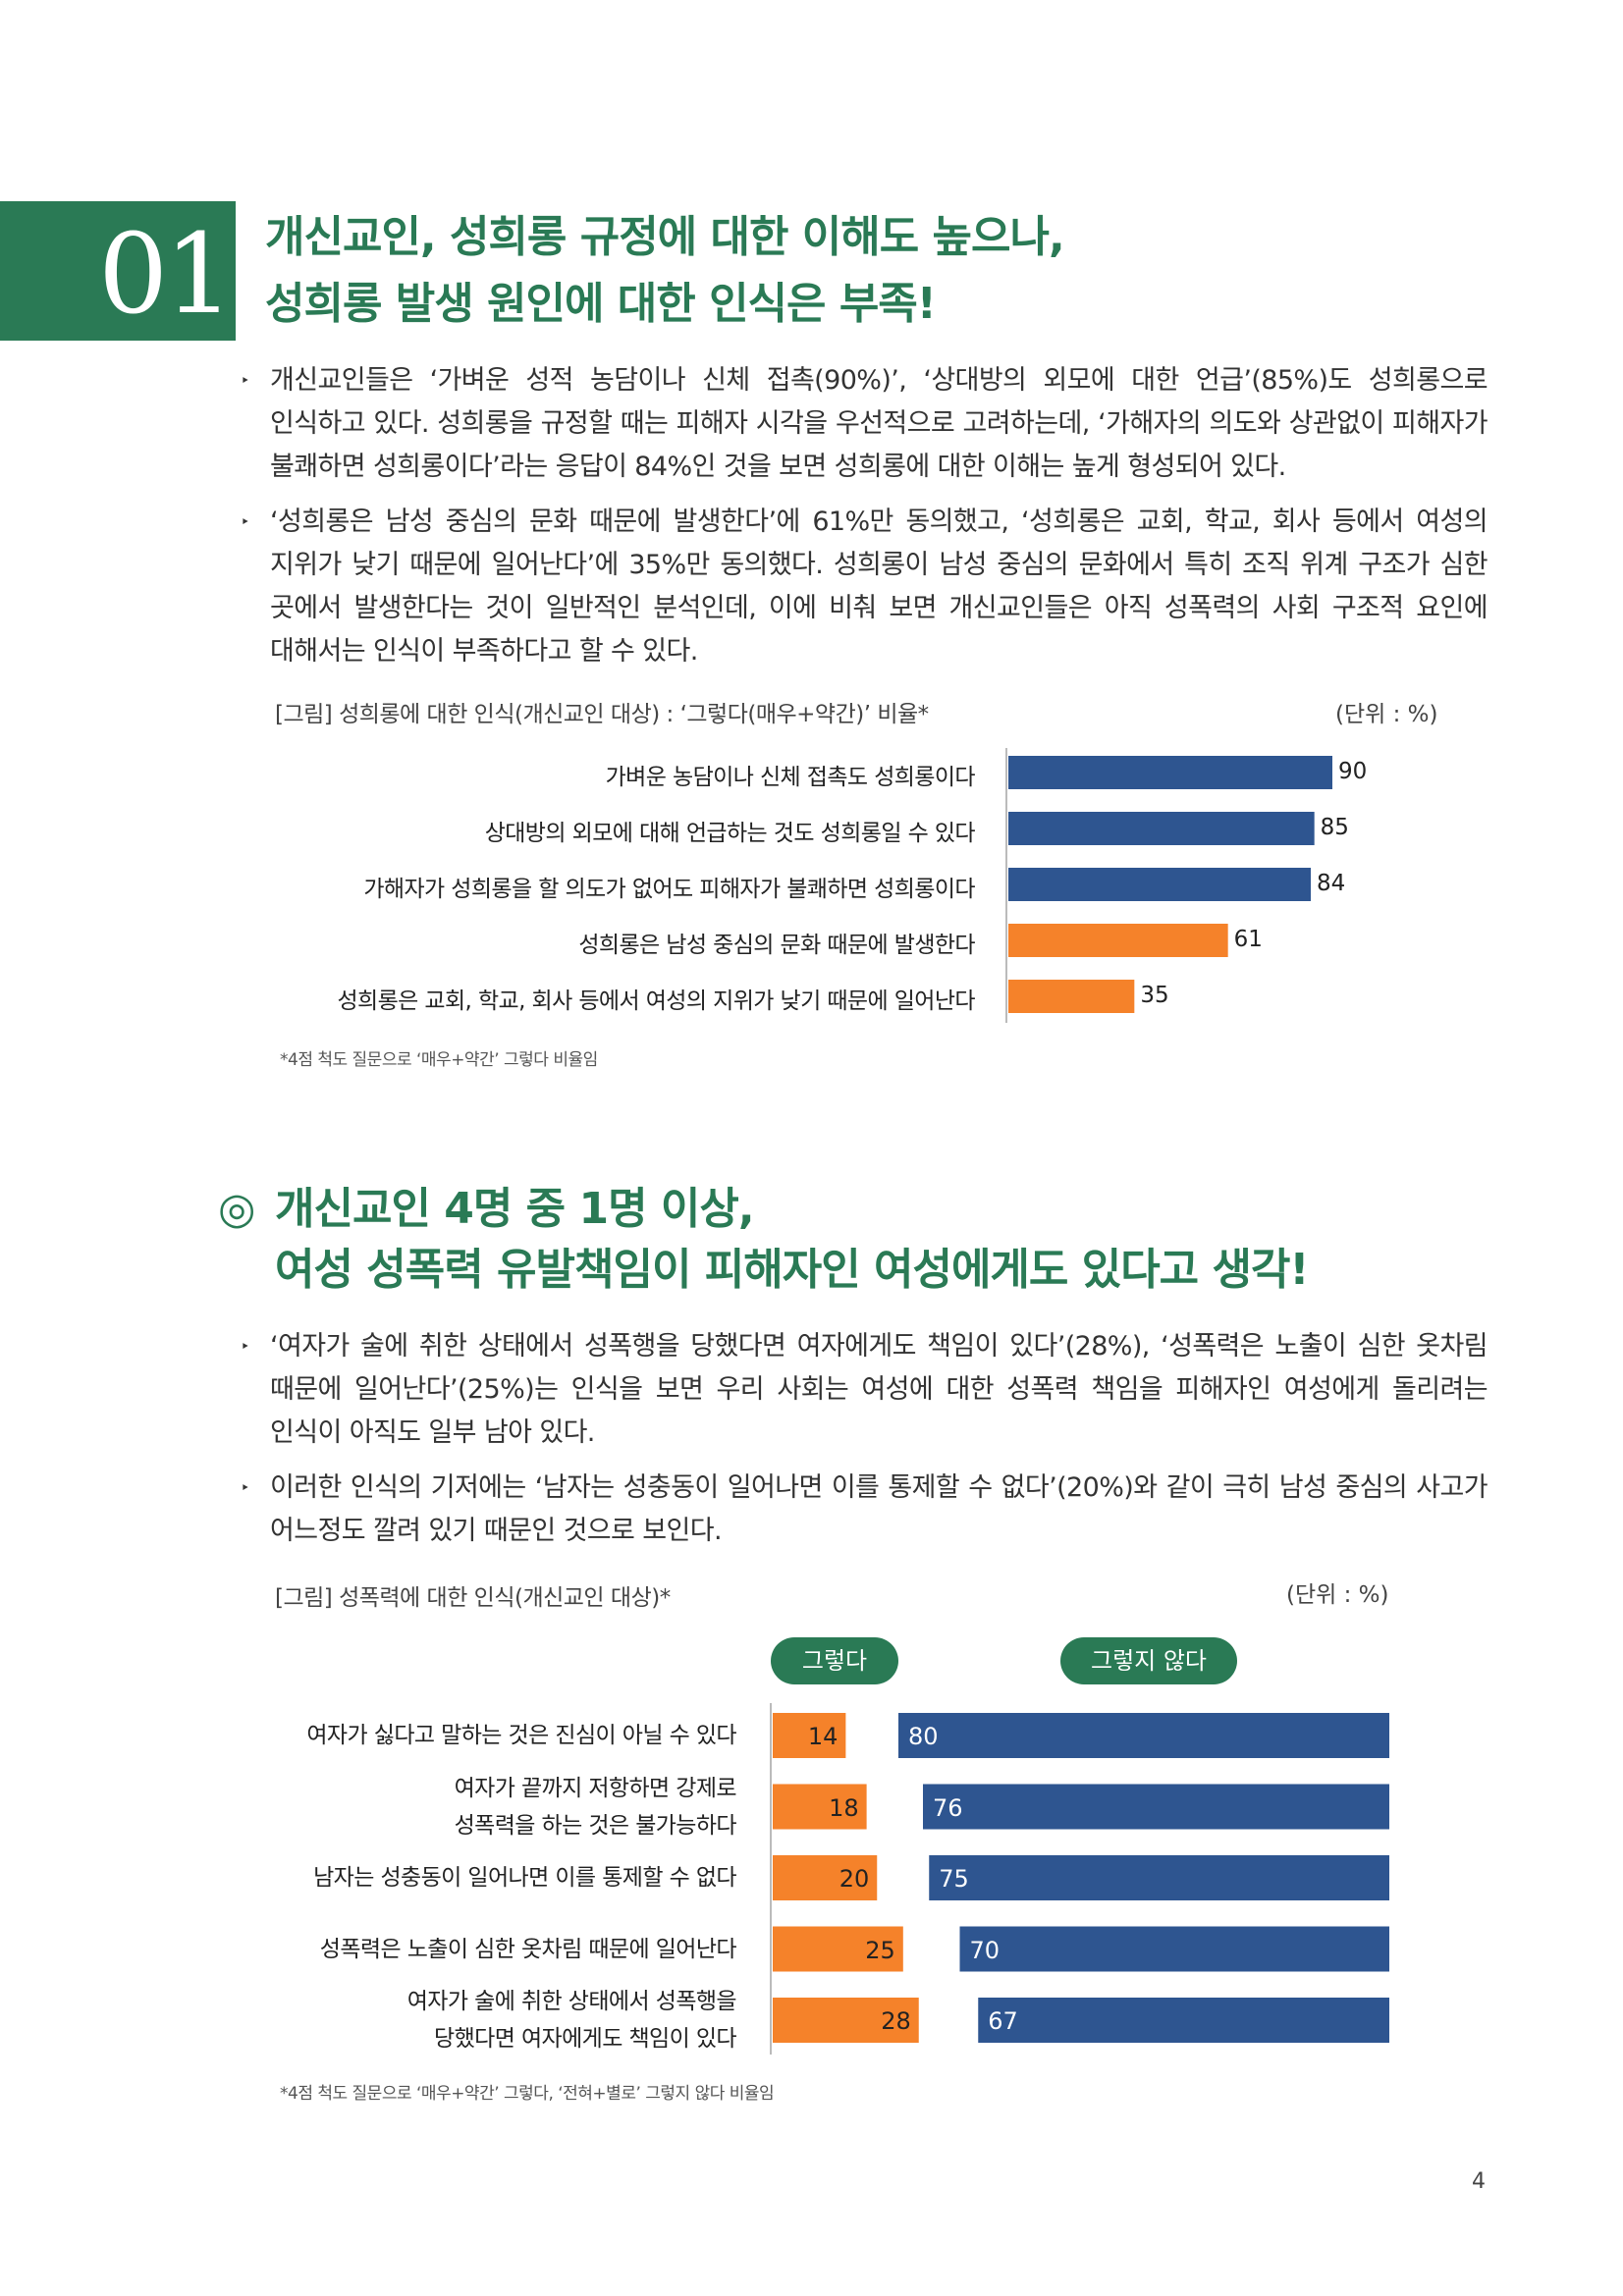 The width and height of the screenshot is (1623, 2296). Describe the element at coordinates (823, 1736) in the screenshot. I see `chart2-value-agree: 14` at that location.